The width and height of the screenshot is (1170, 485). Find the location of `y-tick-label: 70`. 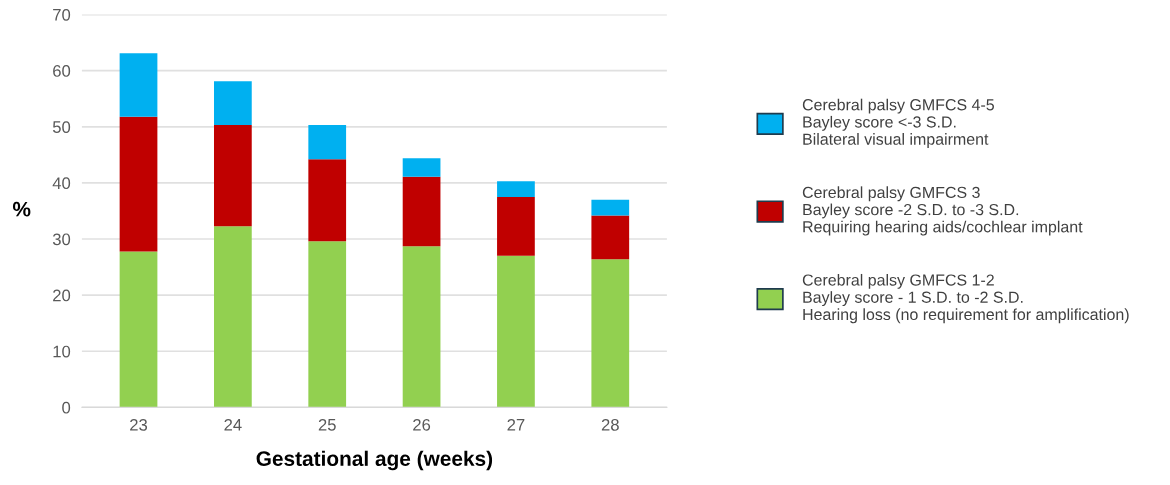

y-tick-label: 70 is located at coordinates (62, 14).